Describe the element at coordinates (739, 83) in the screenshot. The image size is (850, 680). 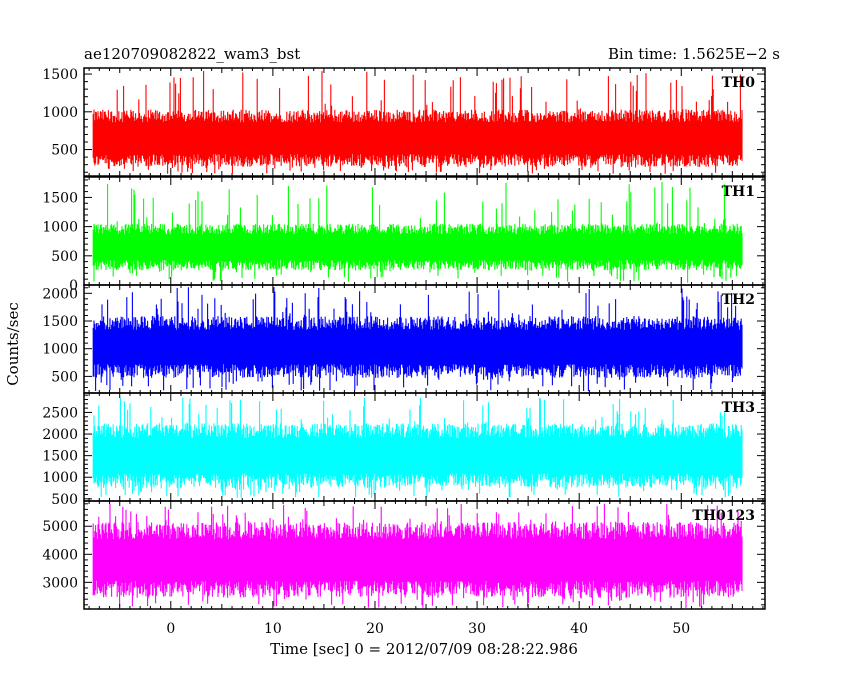
I see `series-label-th0: TH0` at that location.